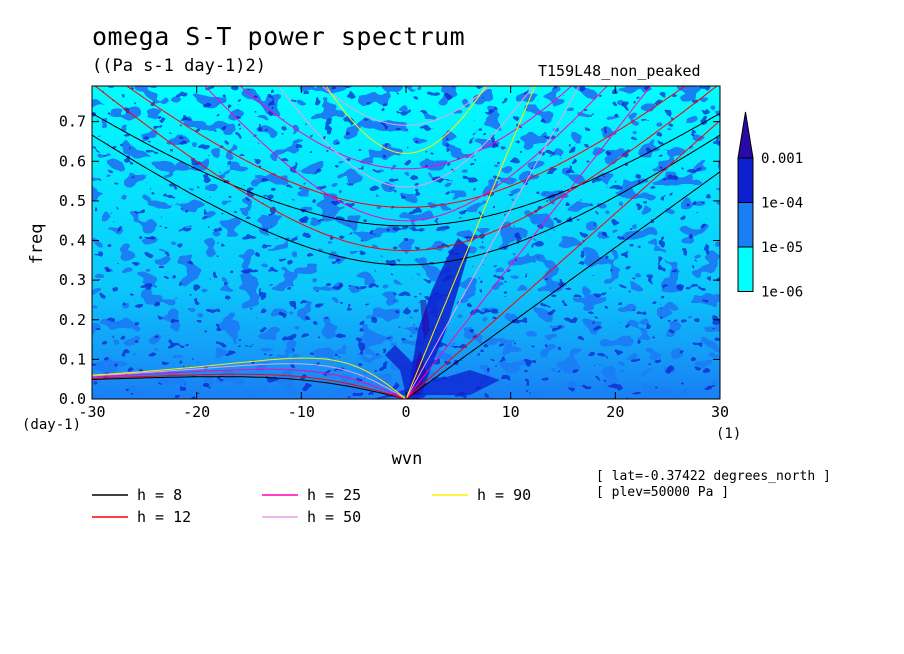 The height and width of the screenshot is (654, 904). What do you see at coordinates (72, 161) in the screenshot?
I see `y-tick-label: 0.6` at bounding box center [72, 161].